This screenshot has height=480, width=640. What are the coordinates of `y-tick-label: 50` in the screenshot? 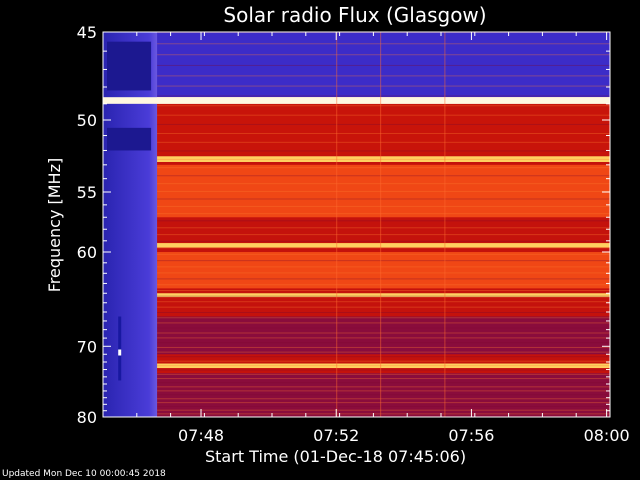 It's located at (87, 120).